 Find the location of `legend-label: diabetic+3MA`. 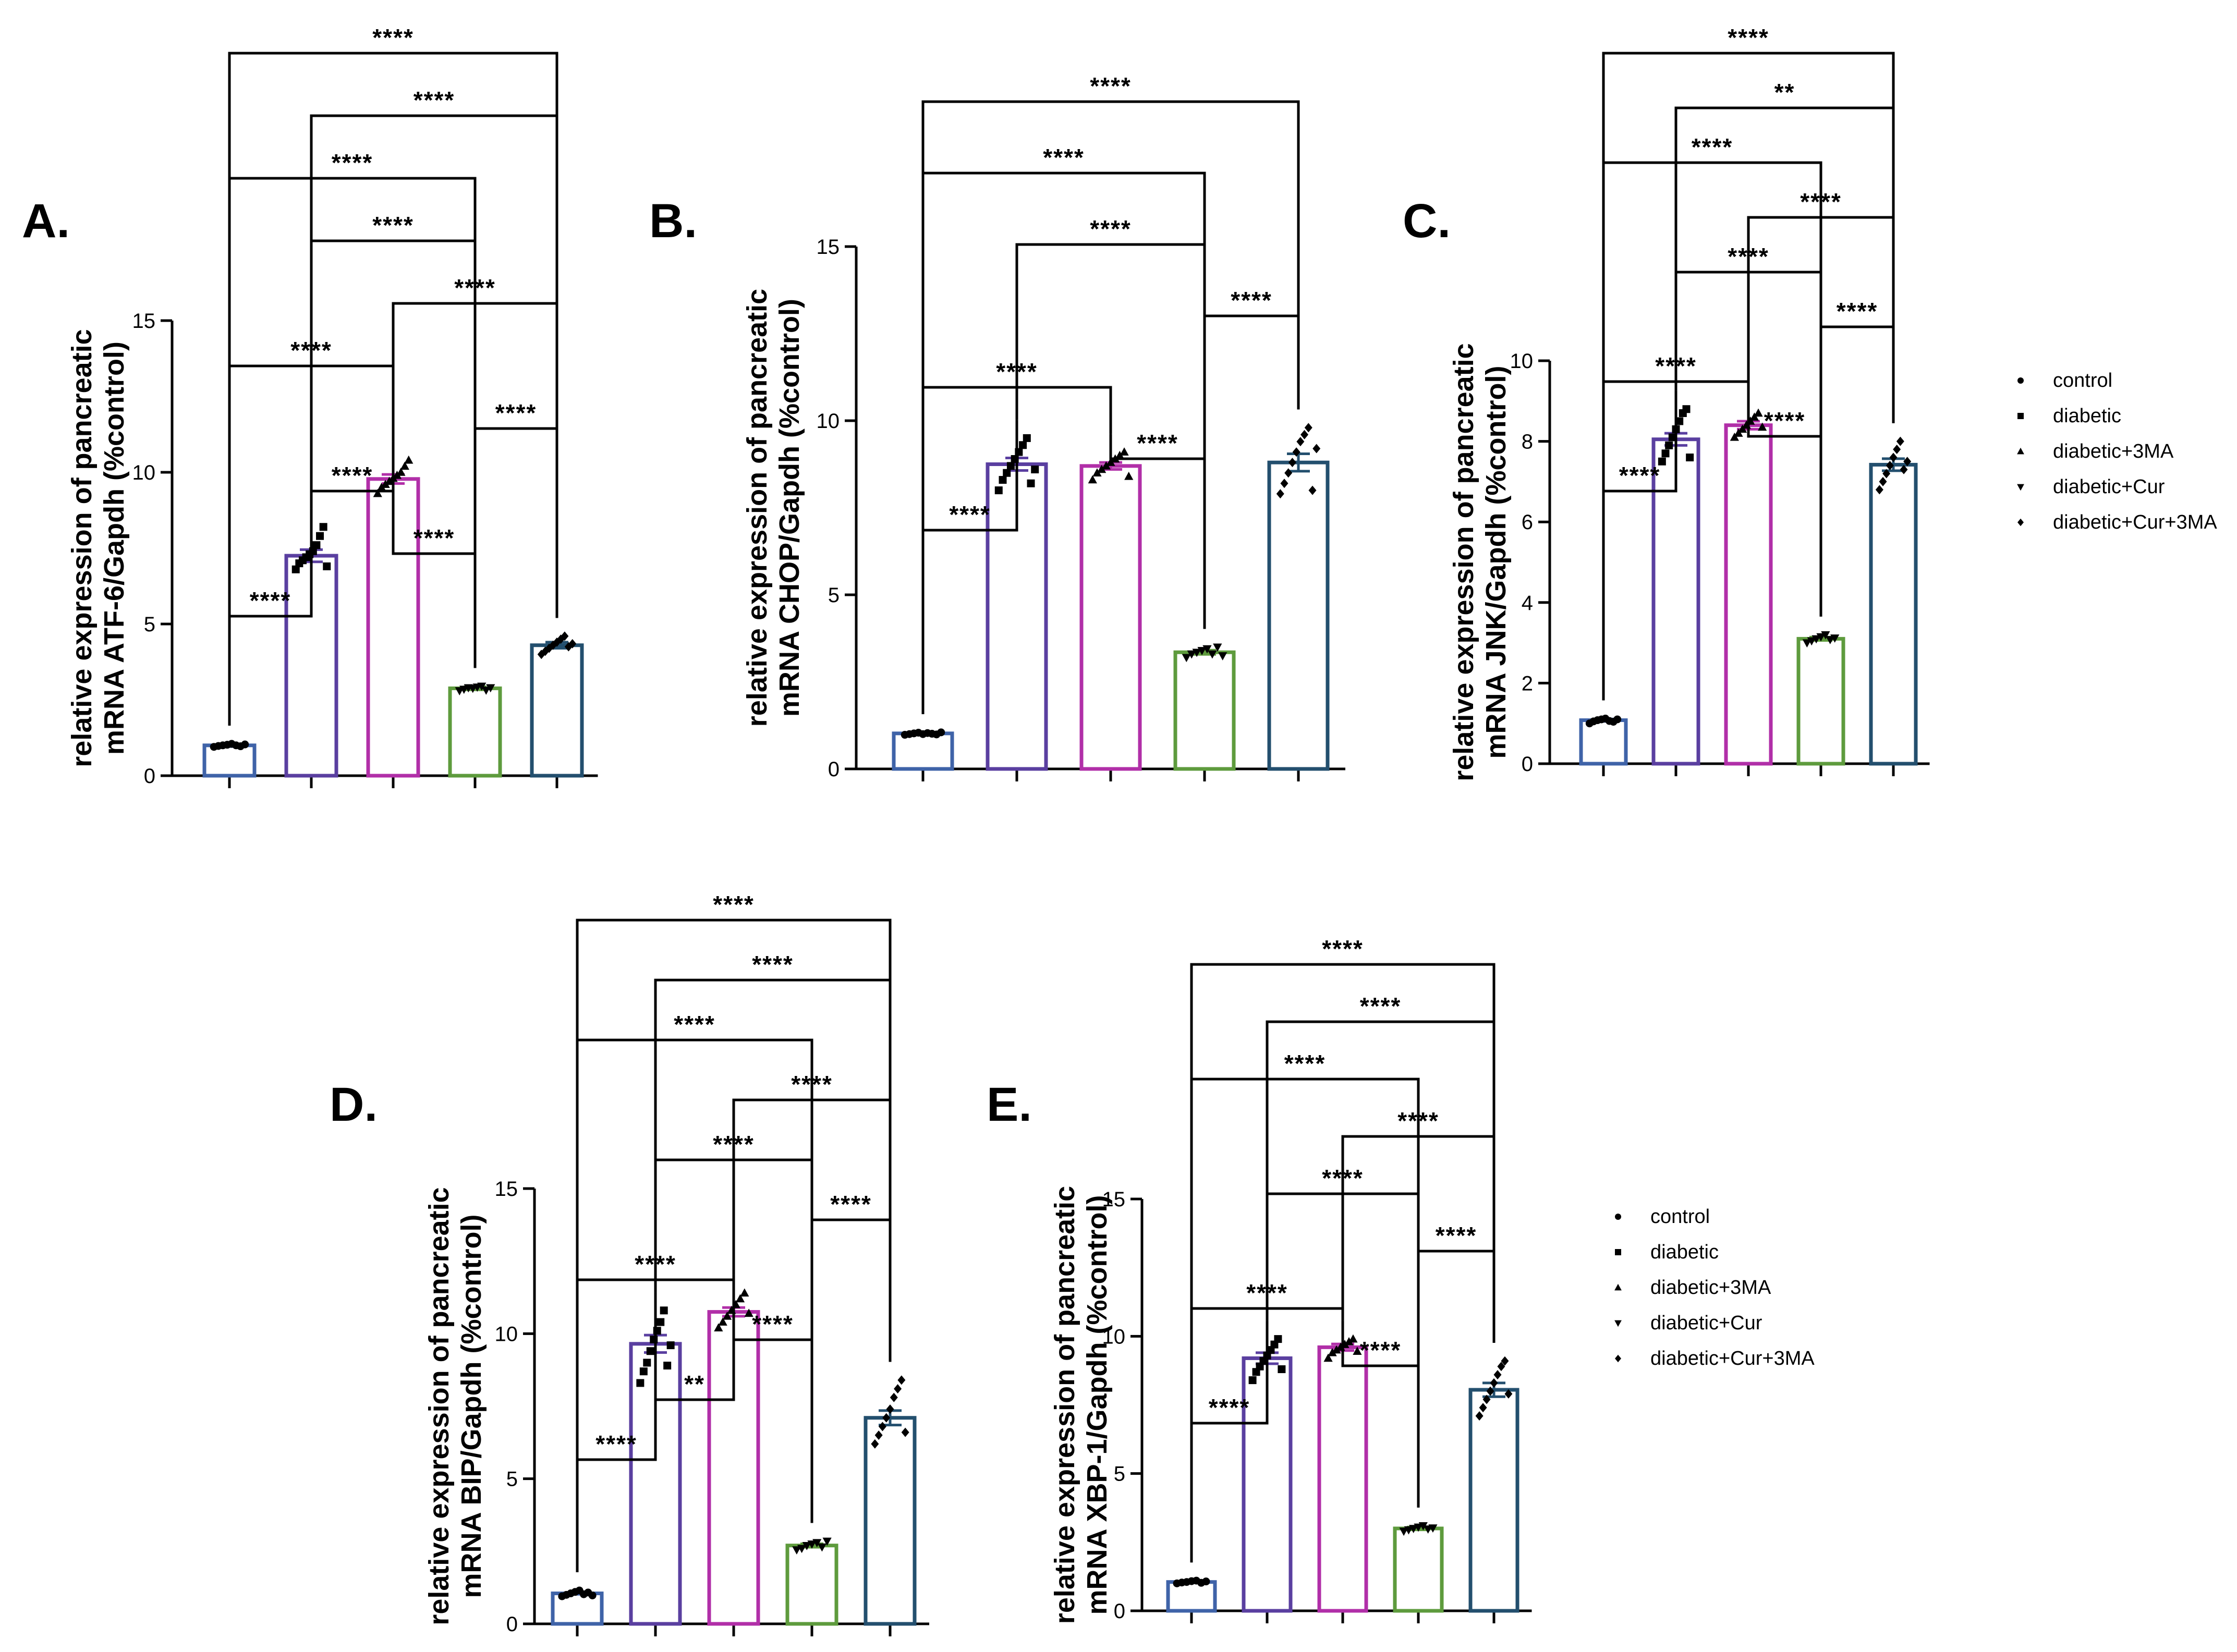

legend-label: diabetic+3MA is located at coordinates (1710, 1288).